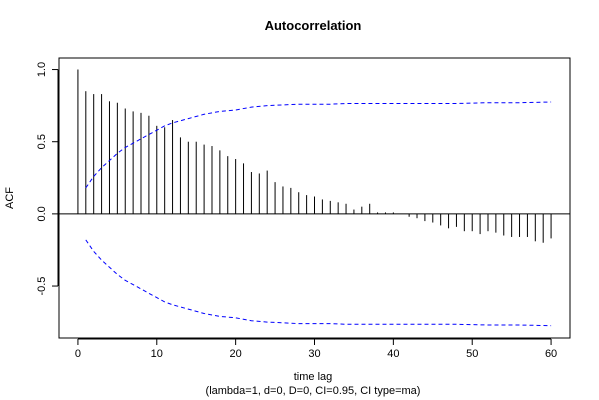  Describe the element at coordinates (314, 354) in the screenshot. I see `x-tick-label: 30` at that location.